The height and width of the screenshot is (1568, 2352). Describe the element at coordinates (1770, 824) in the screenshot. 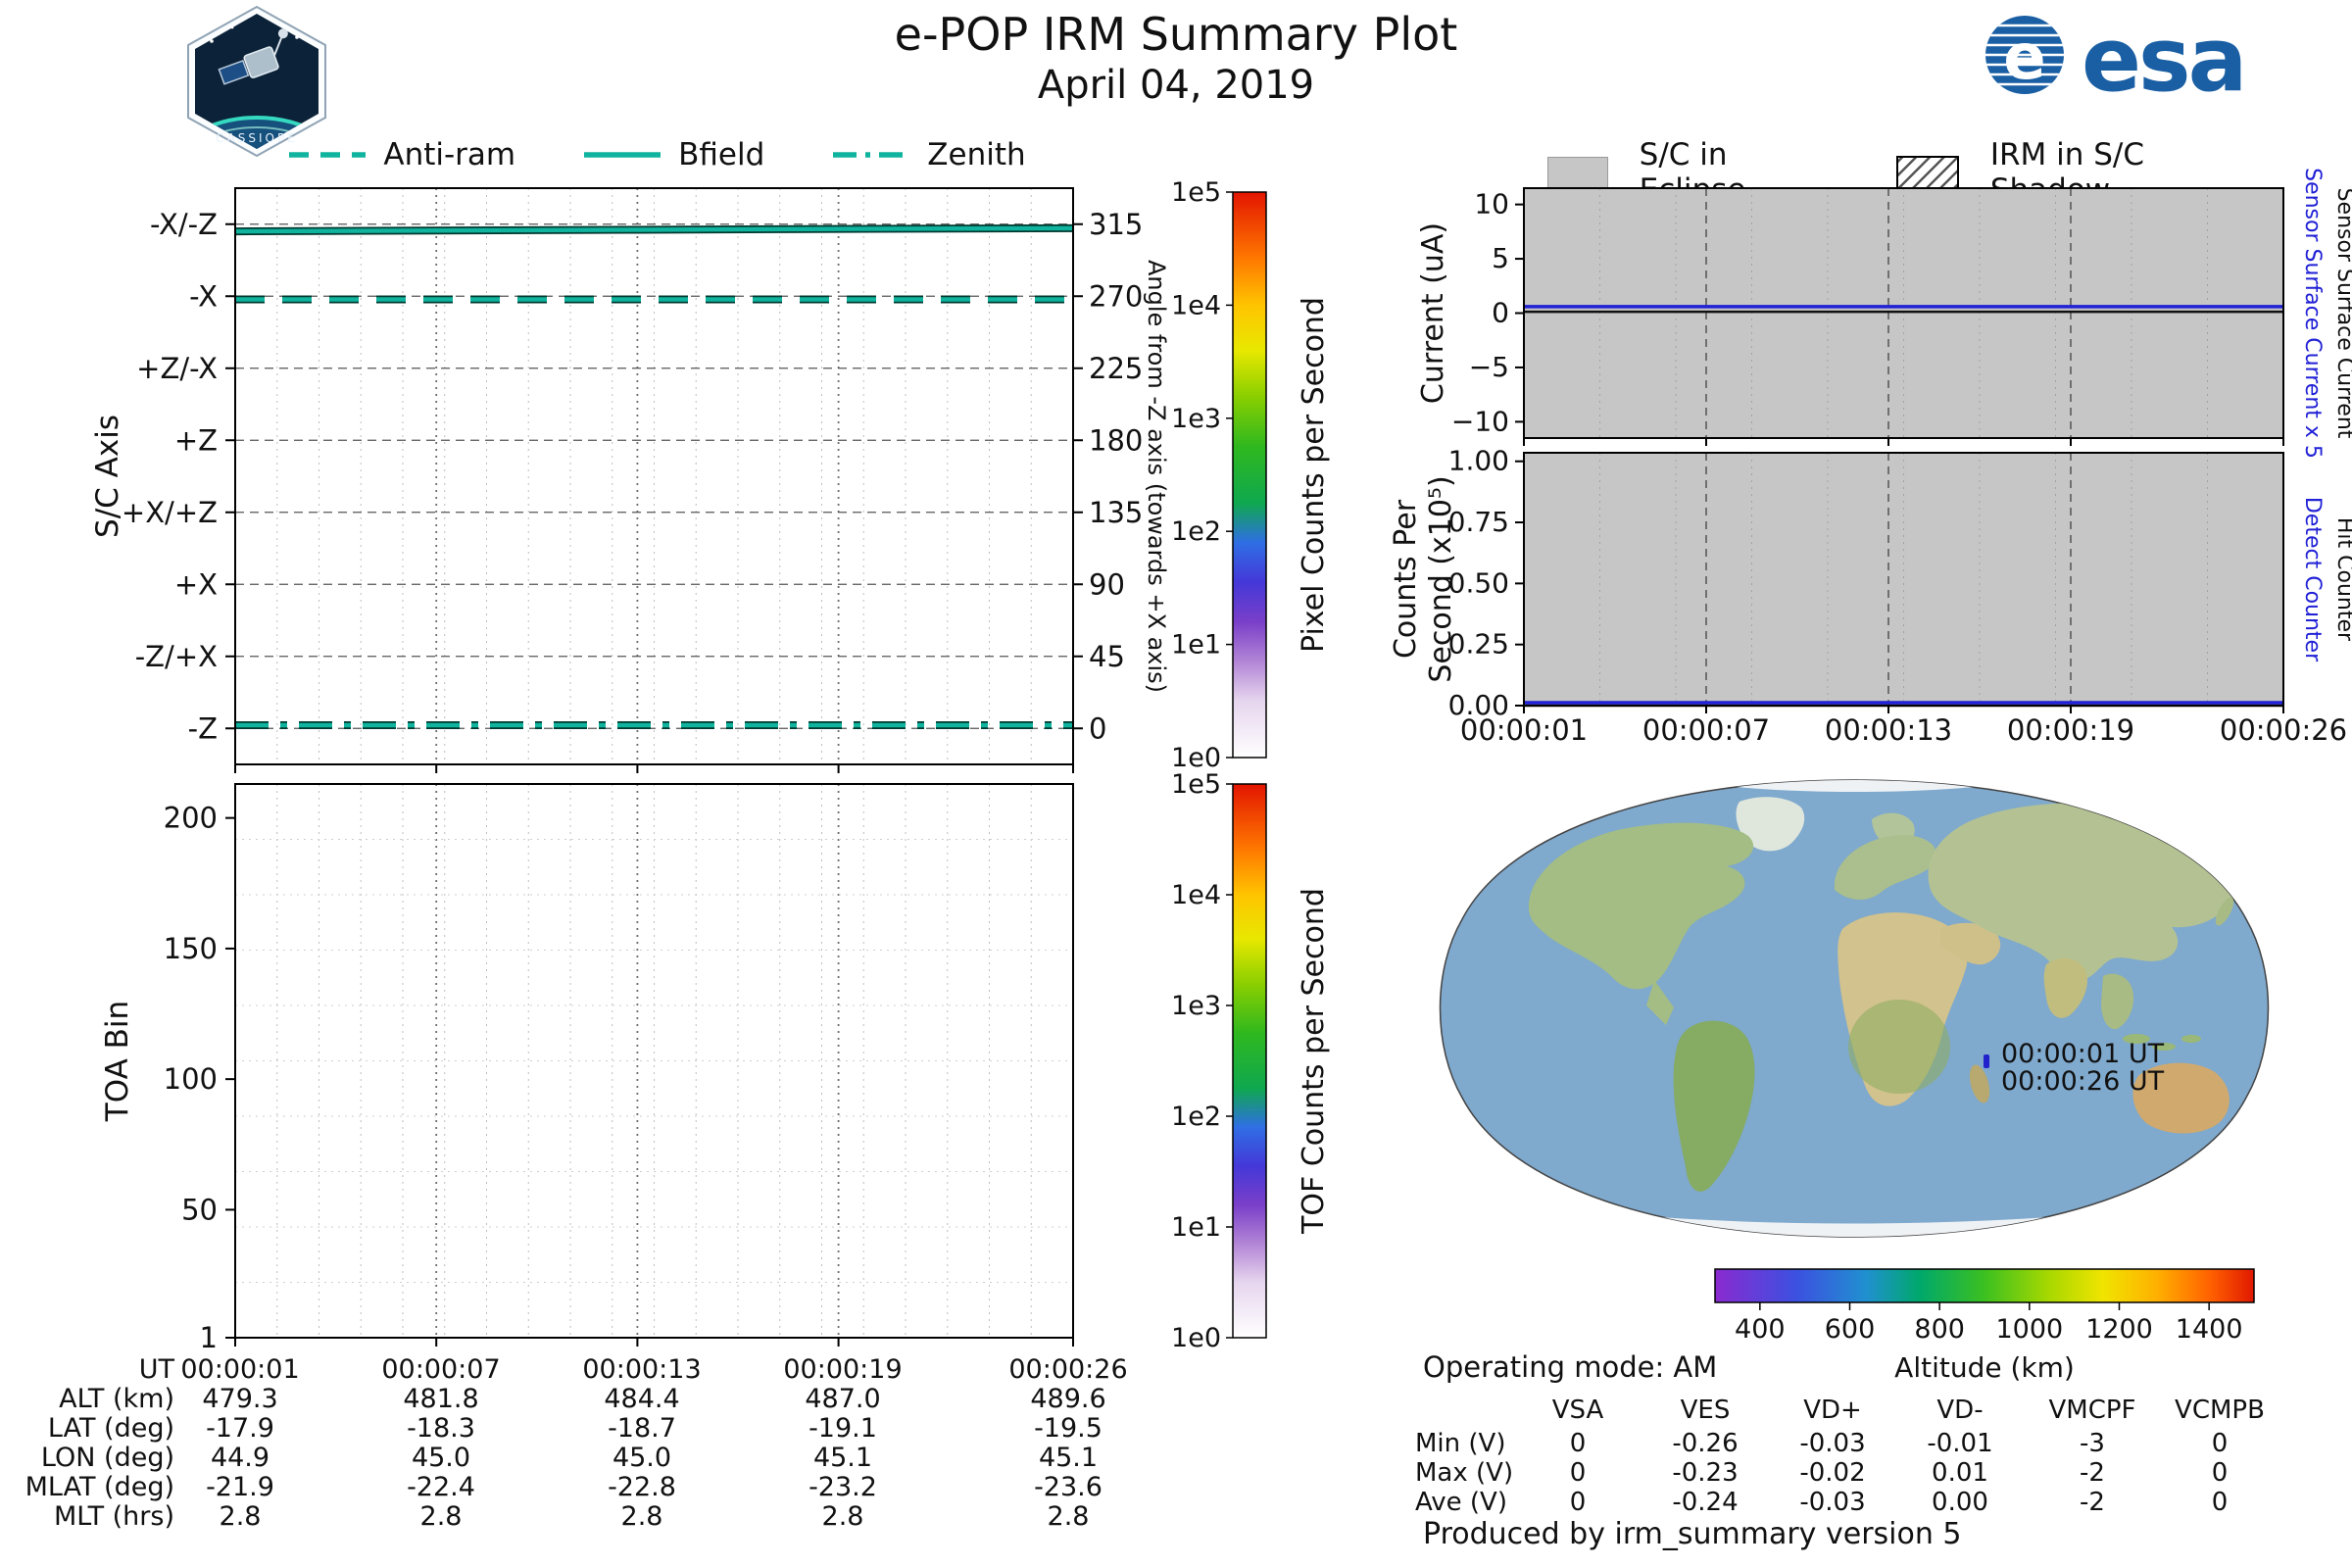

I see `greenland` at that location.